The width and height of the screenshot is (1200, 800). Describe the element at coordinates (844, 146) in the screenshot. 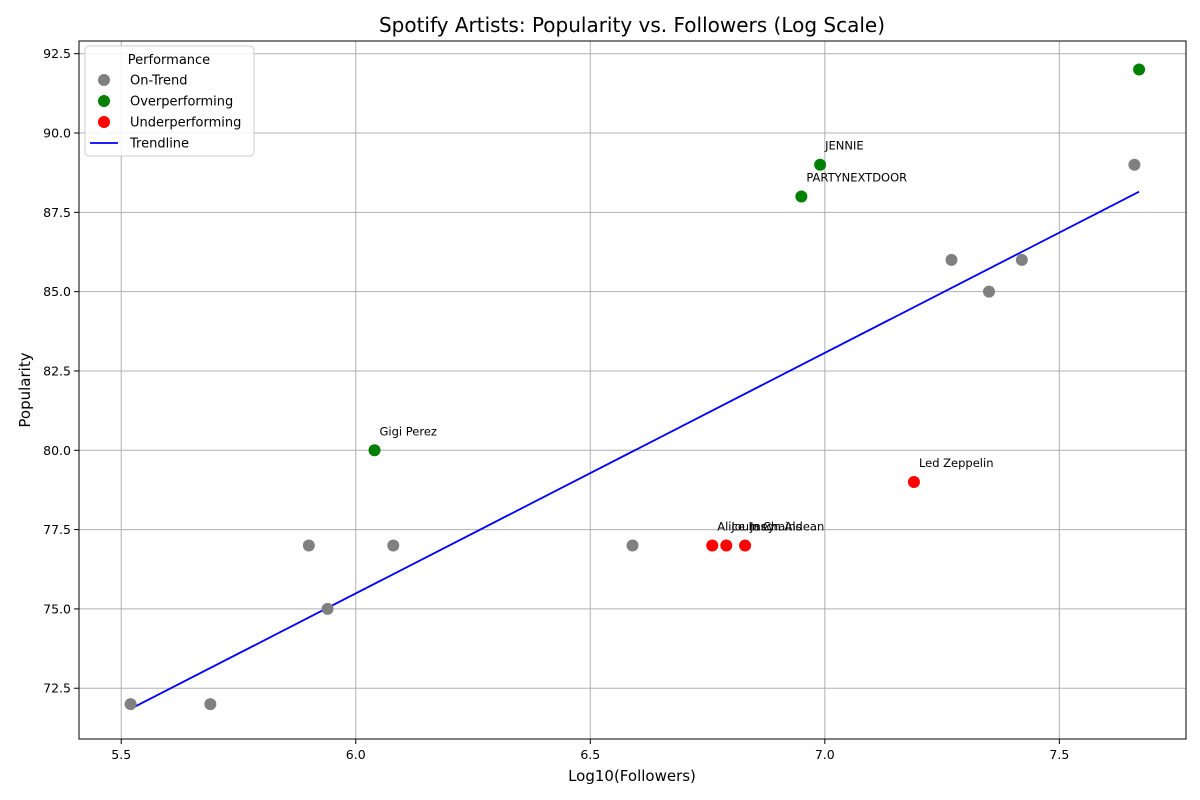

I see `point-annotation: JENNIE` at that location.